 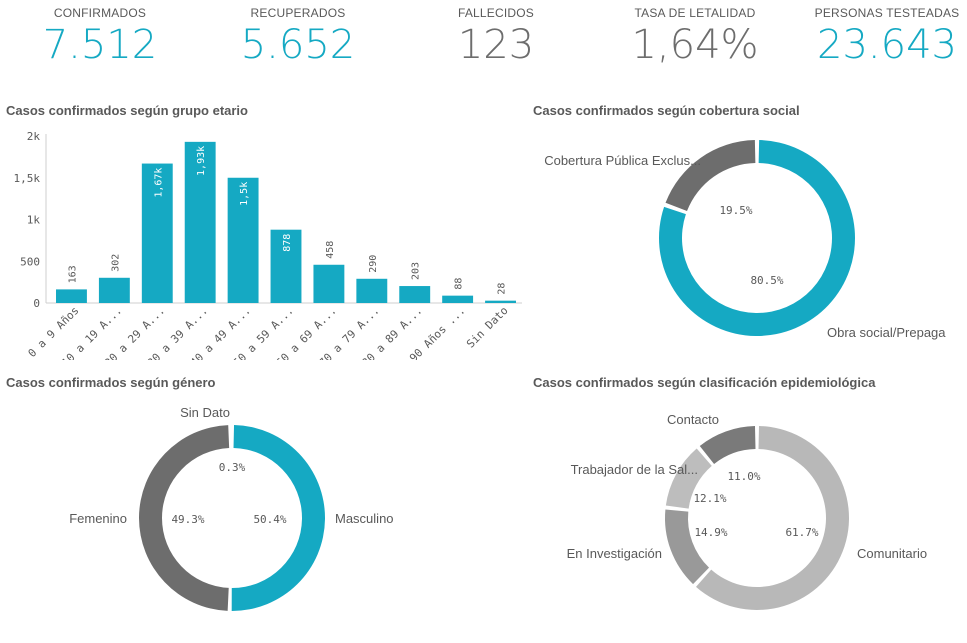 I want to click on slice-name-label: Comunitario, so click(x=892, y=553).